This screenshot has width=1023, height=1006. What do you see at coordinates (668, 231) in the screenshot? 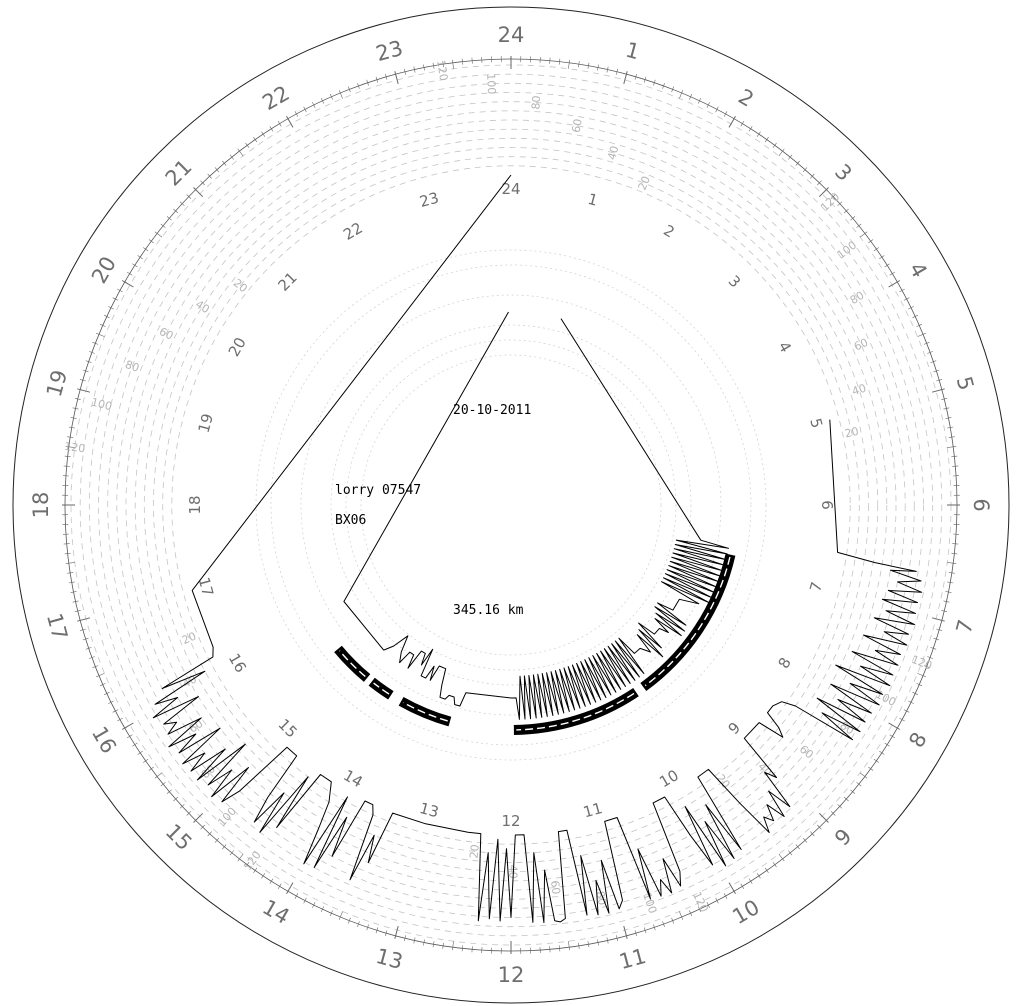
I see `inner-hour-label: 2` at bounding box center [668, 231].